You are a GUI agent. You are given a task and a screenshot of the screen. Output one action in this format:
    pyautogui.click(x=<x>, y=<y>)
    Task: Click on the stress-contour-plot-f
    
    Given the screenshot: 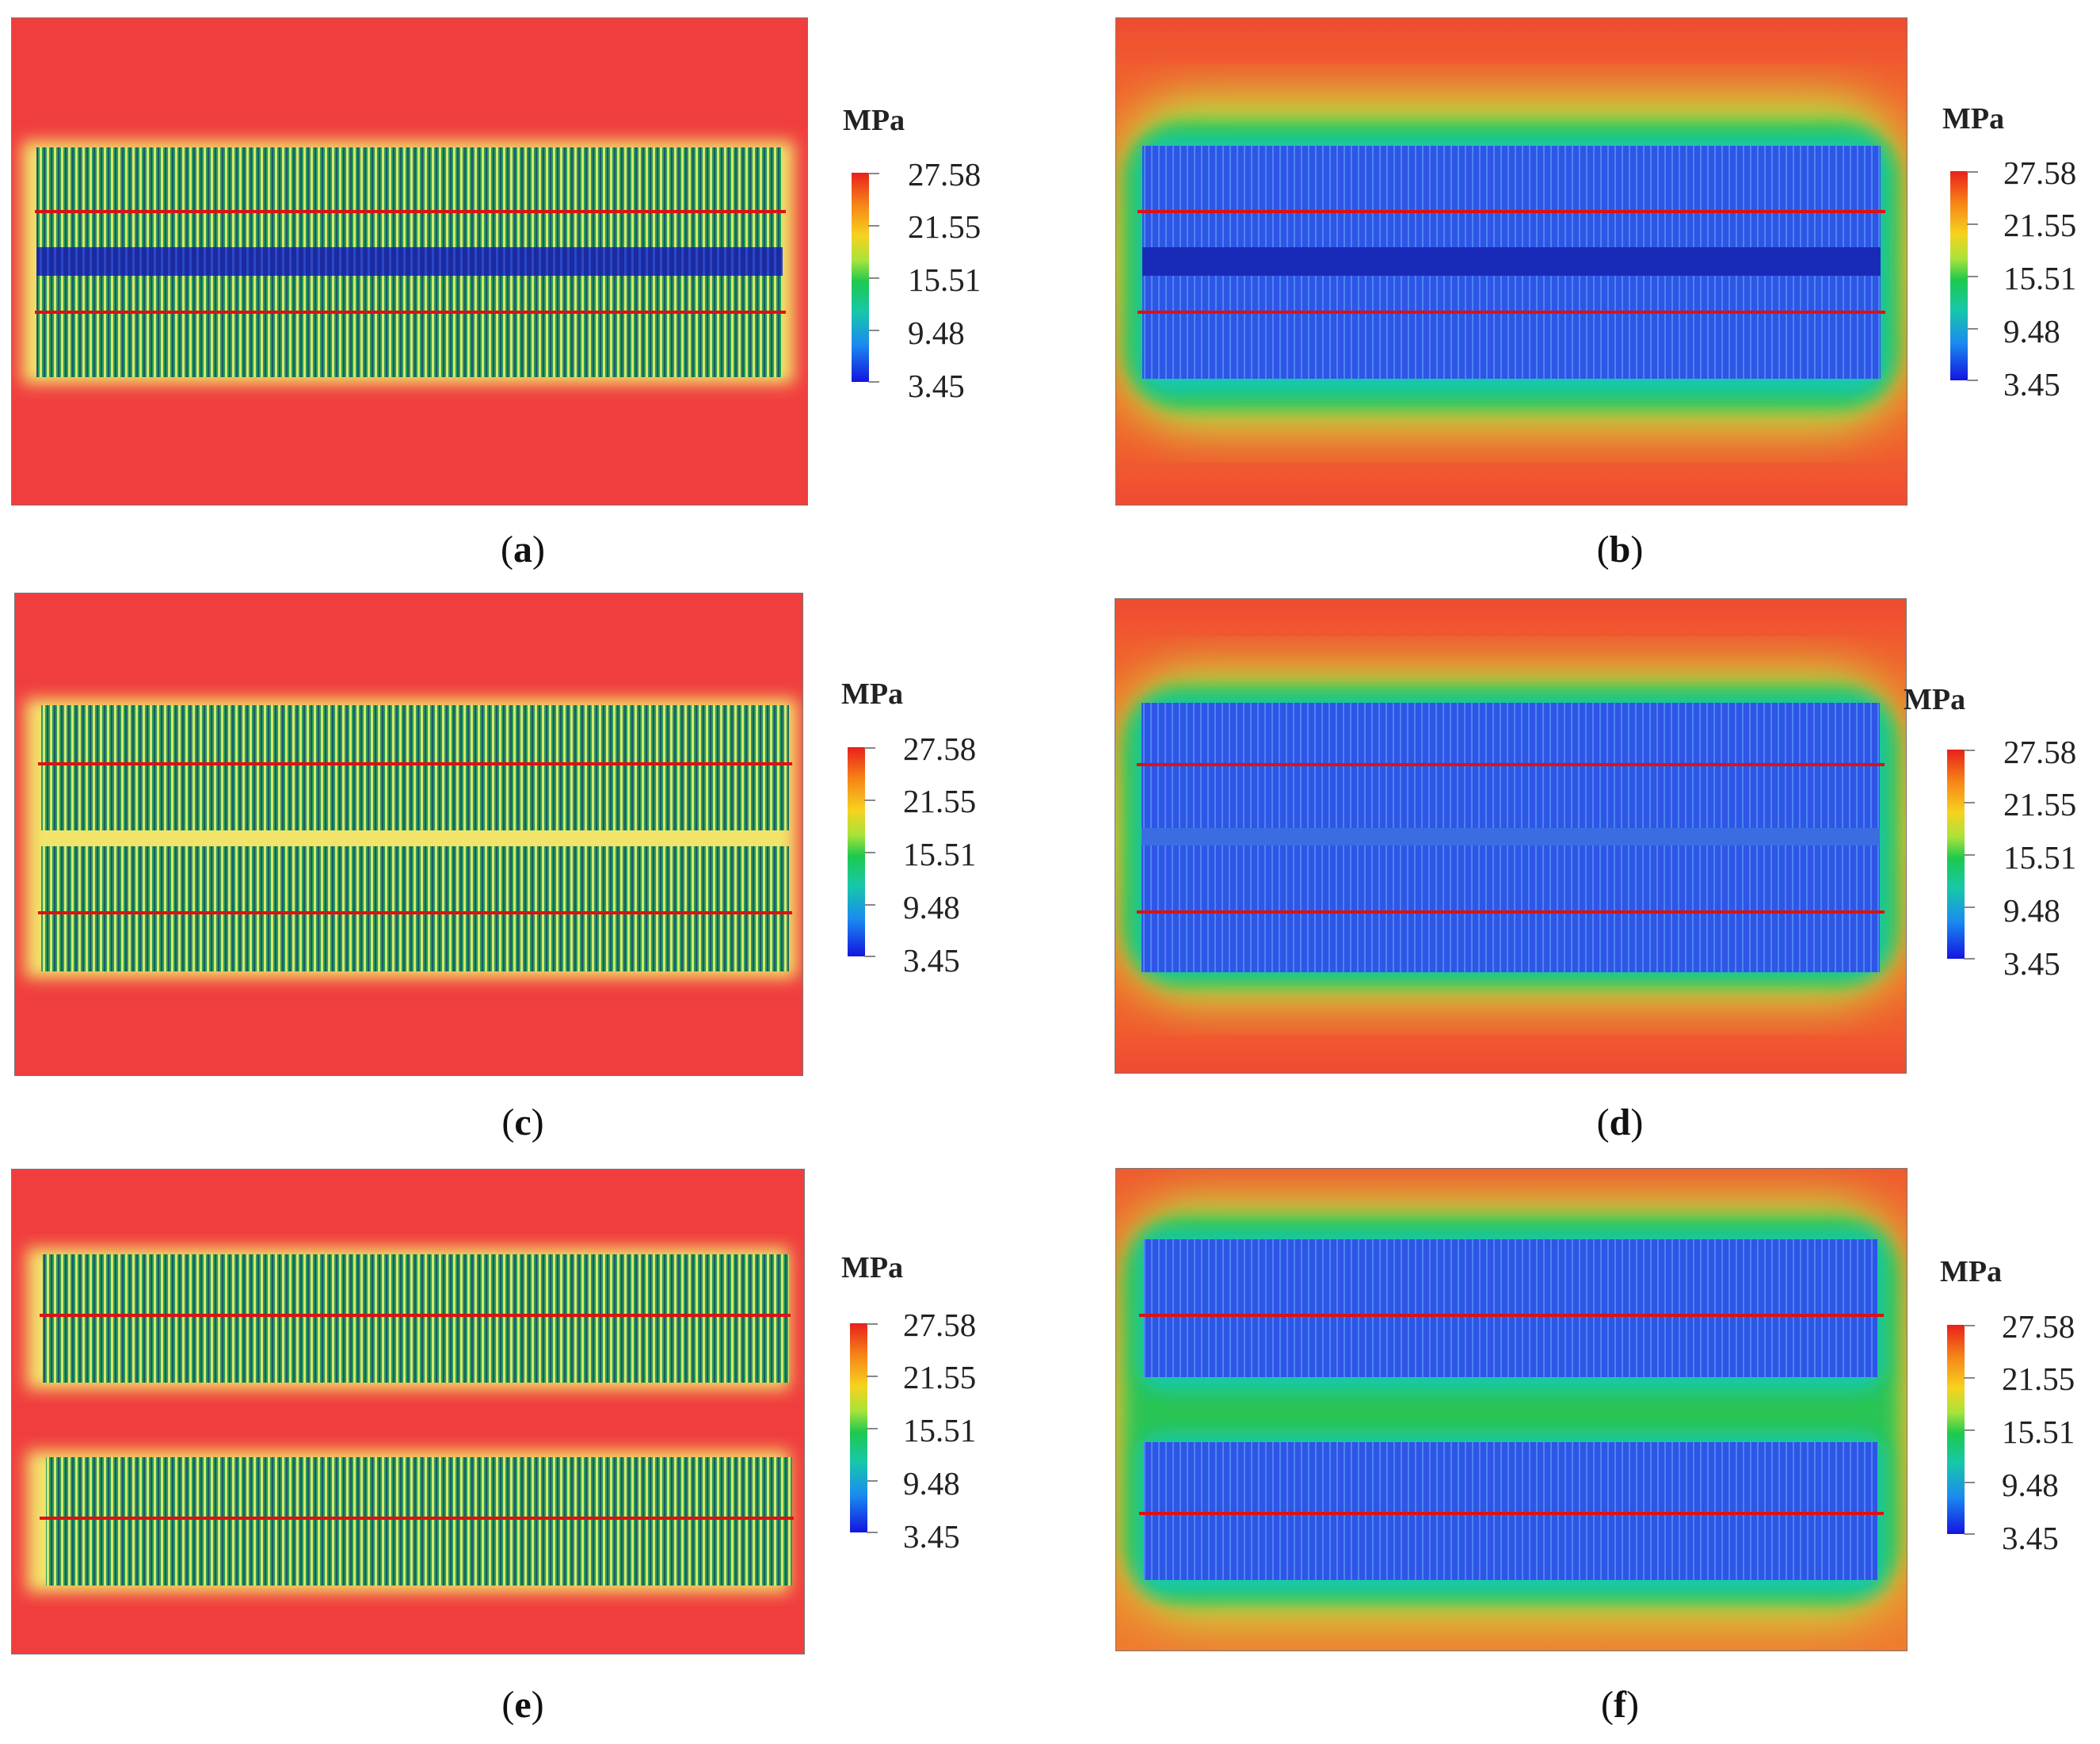 What is the action you would take?
    pyautogui.click(x=1511, y=1409)
    